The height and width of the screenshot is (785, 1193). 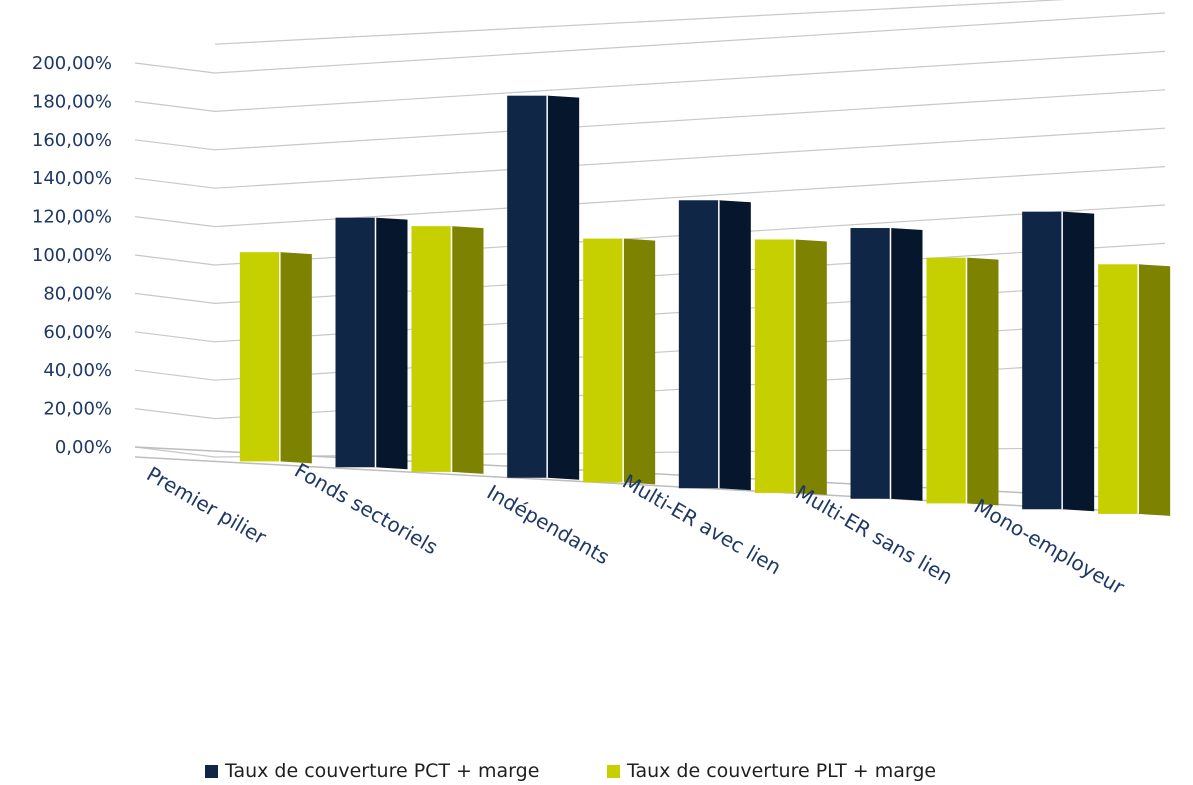 What do you see at coordinates (72, 140) in the screenshot?
I see `y-tick-label: 160,00%` at bounding box center [72, 140].